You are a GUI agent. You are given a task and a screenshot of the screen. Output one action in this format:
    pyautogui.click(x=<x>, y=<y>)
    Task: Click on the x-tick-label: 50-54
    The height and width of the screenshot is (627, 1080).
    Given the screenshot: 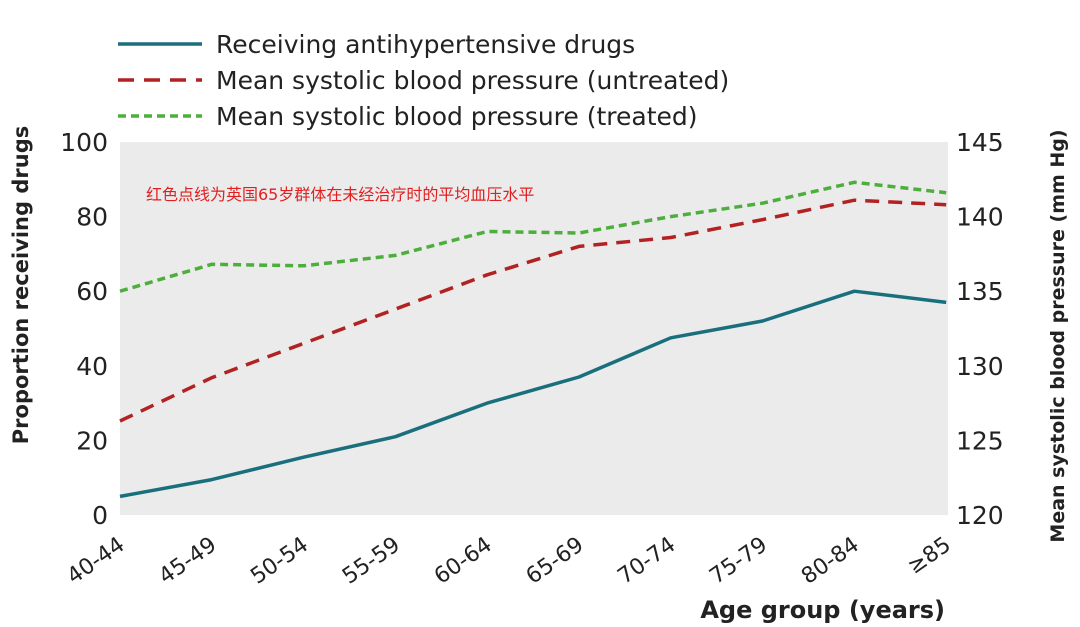 What is the action you would take?
    pyautogui.click(x=279, y=560)
    